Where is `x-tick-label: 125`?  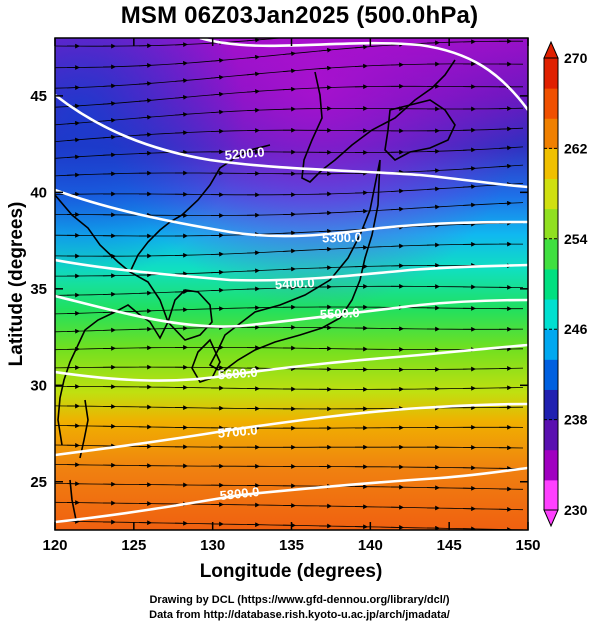 x-tick-label: 125 is located at coordinates (133, 545).